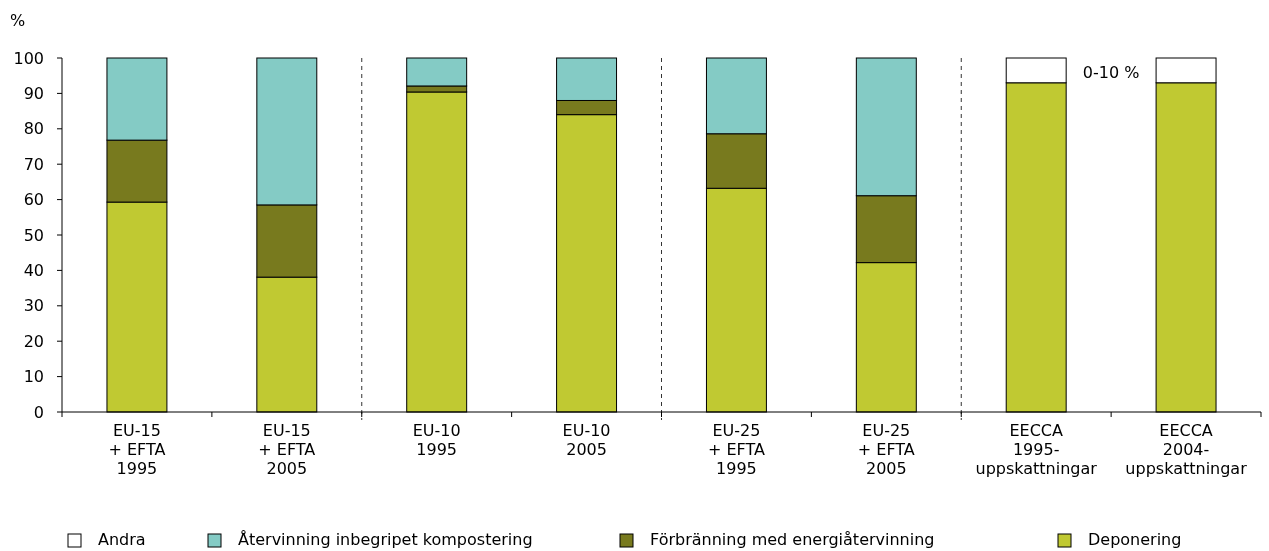 The width and height of the screenshot is (1269, 551). I want to click on y-axis-title: %, so click(18, 20).